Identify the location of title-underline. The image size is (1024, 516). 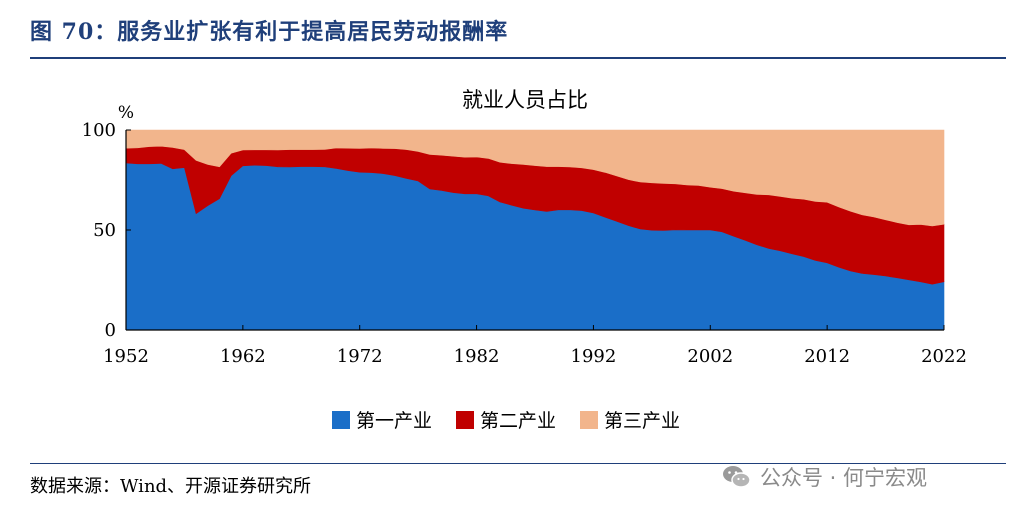
(518, 58).